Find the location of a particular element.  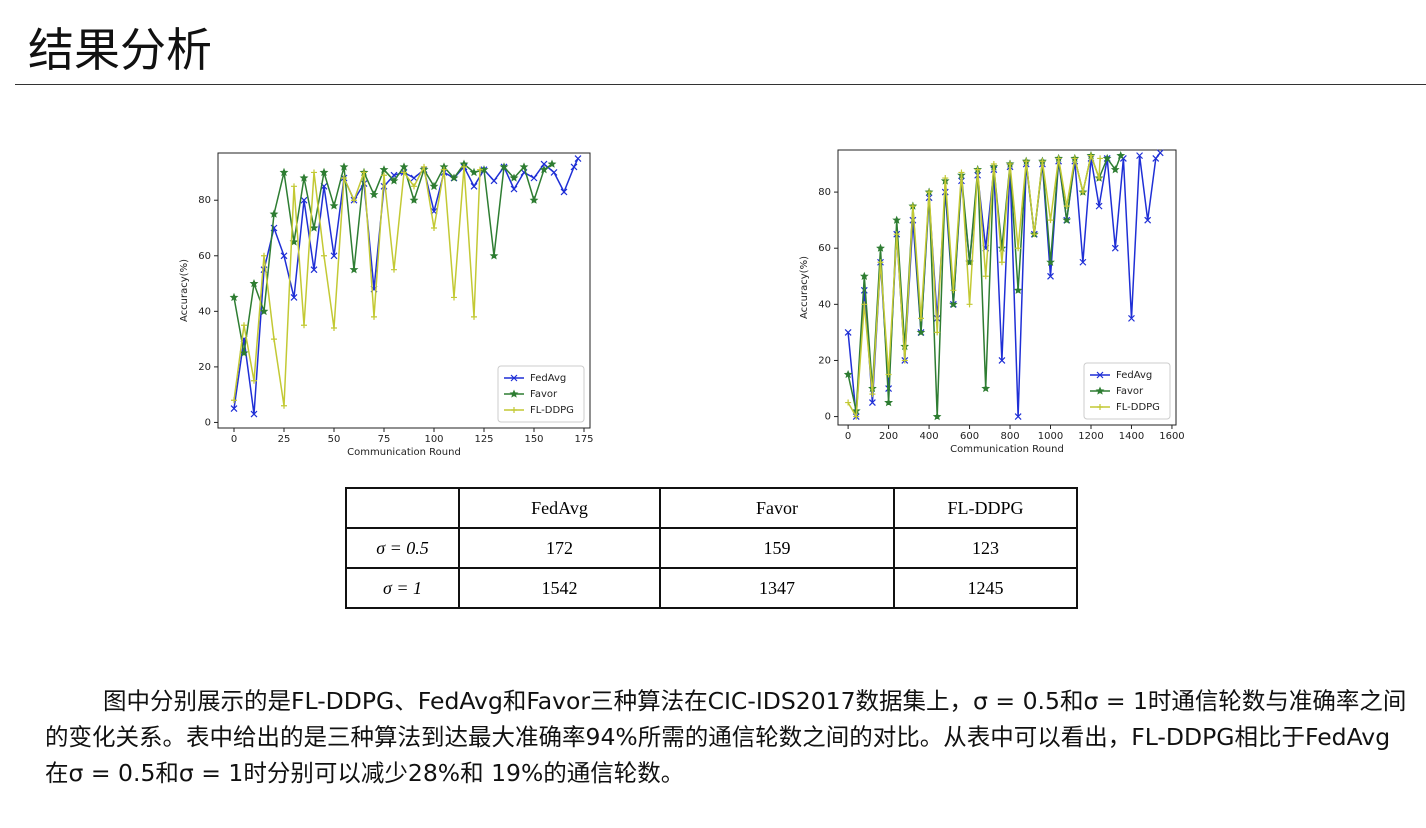

x-tick-label: 0 is located at coordinates (234, 439).